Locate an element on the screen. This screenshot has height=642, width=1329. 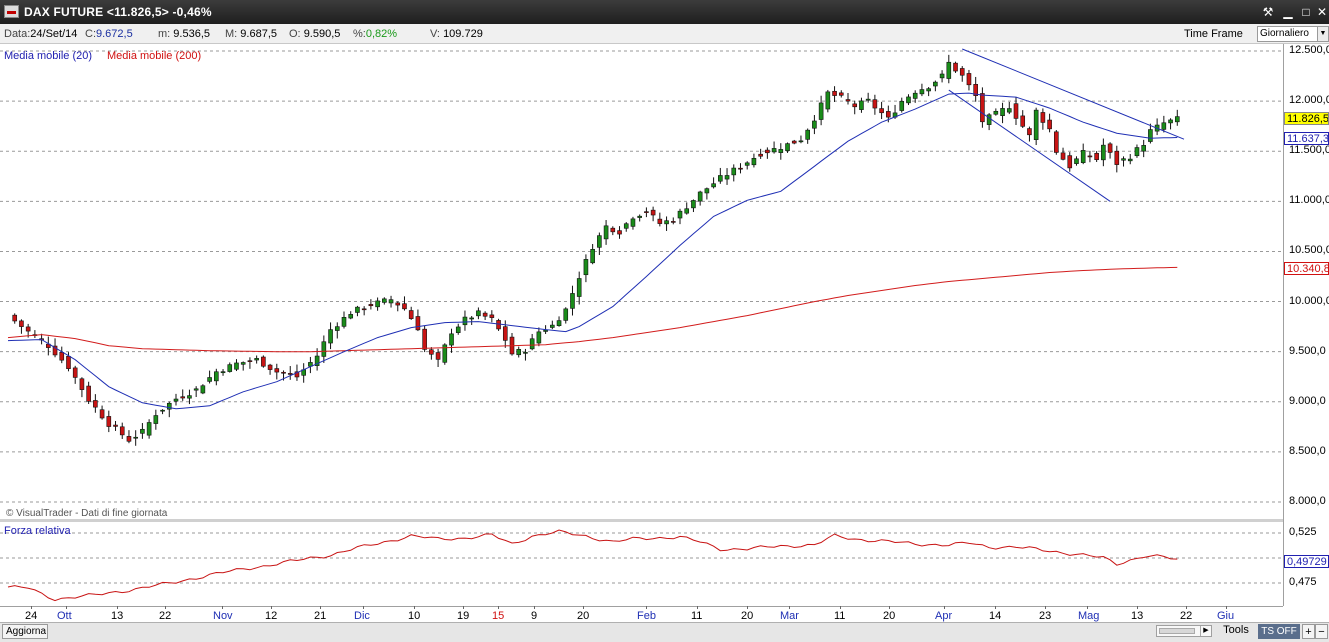
timeframe-label: Time Frame is located at coordinates (1213, 34).